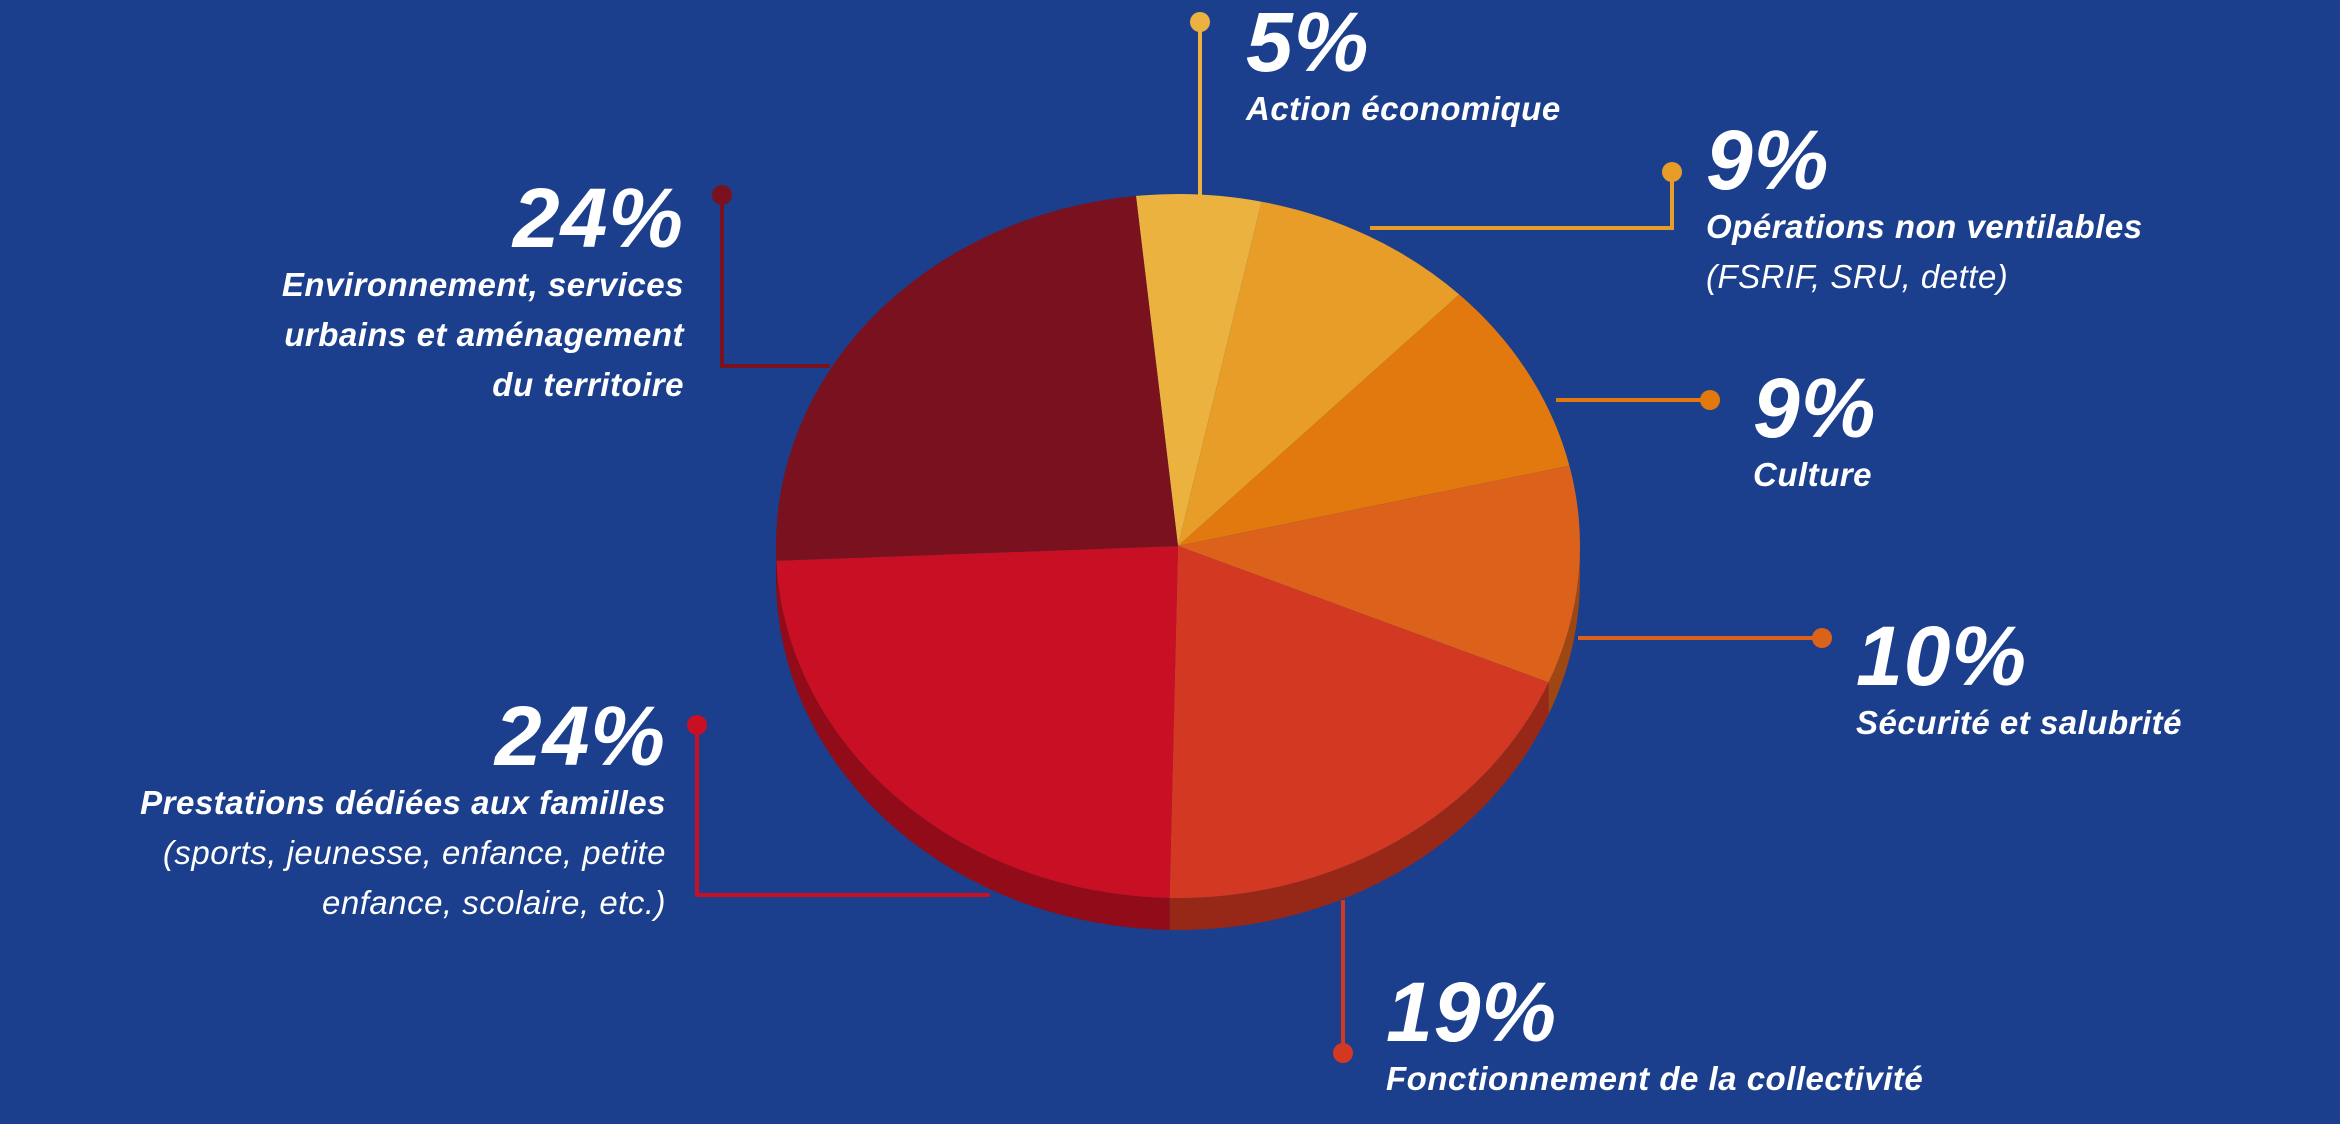 This screenshot has height=1124, width=2340. I want to click on leader-line-environnement, so click(775, 281).